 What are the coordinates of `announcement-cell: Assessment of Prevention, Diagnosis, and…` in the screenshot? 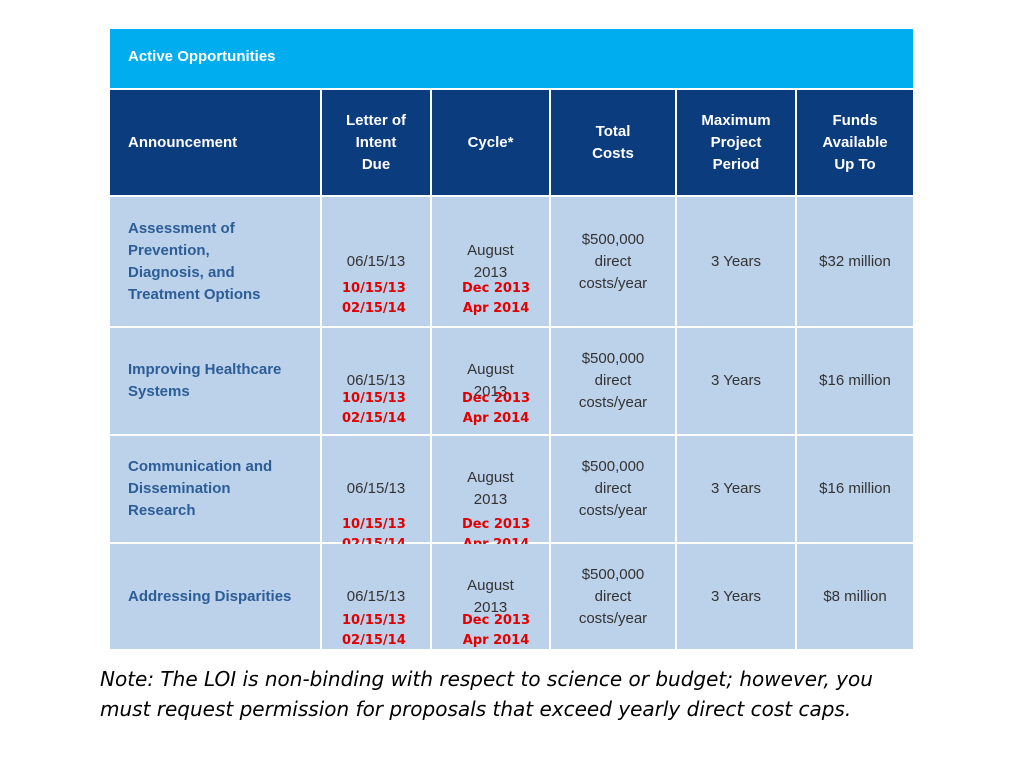 It's located at (215, 261).